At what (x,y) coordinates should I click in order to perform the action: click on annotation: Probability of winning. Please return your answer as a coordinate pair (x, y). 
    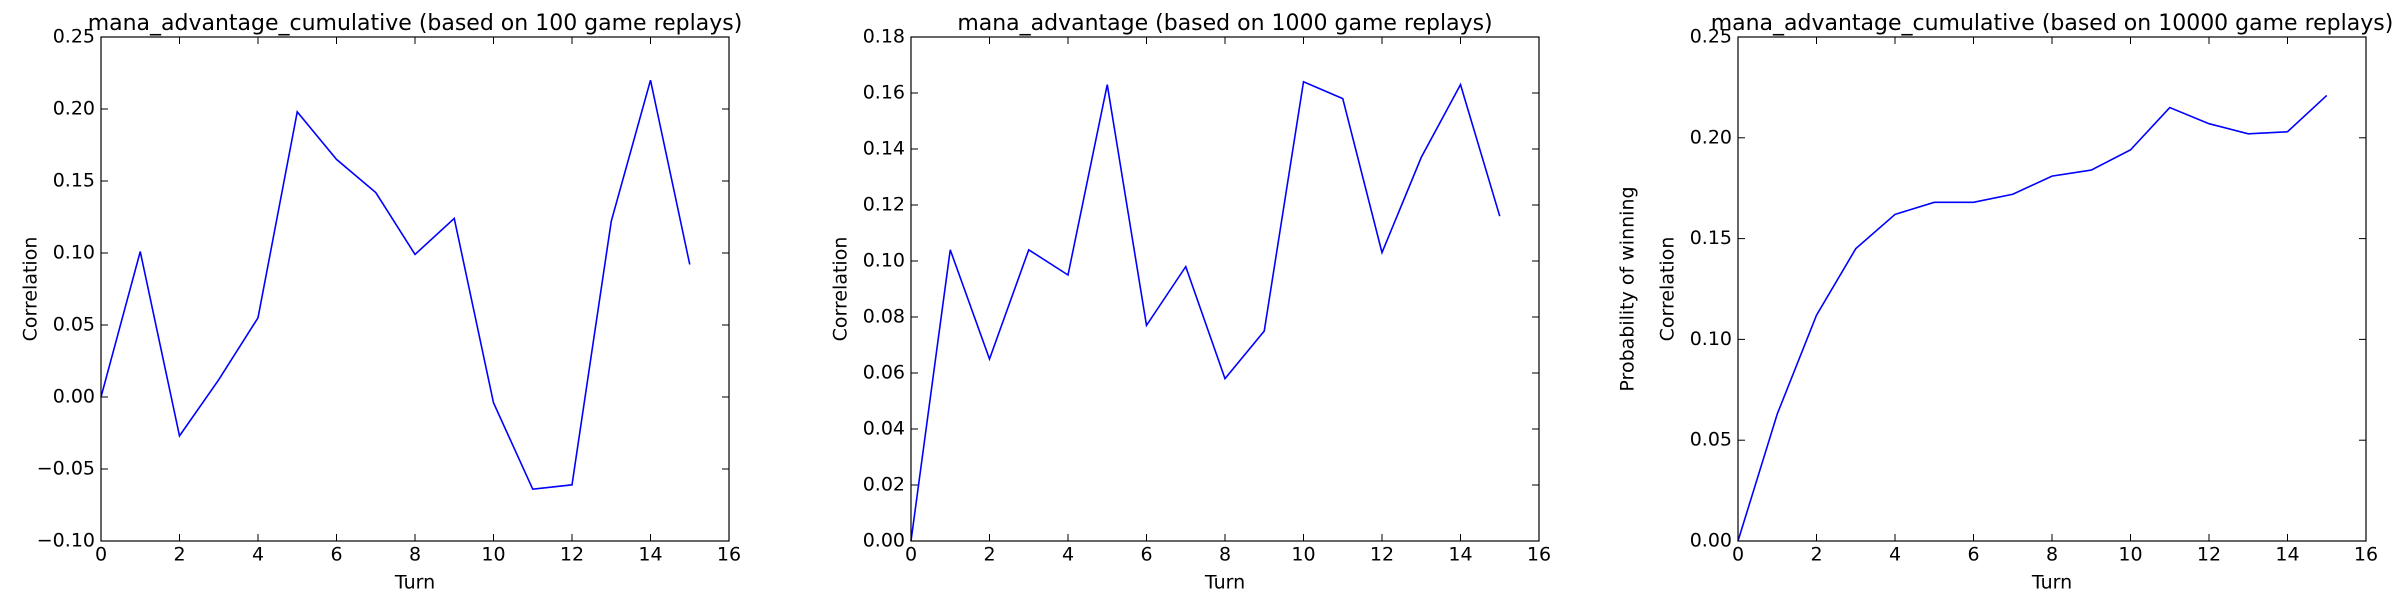
    Looking at the image, I should click on (1628, 288).